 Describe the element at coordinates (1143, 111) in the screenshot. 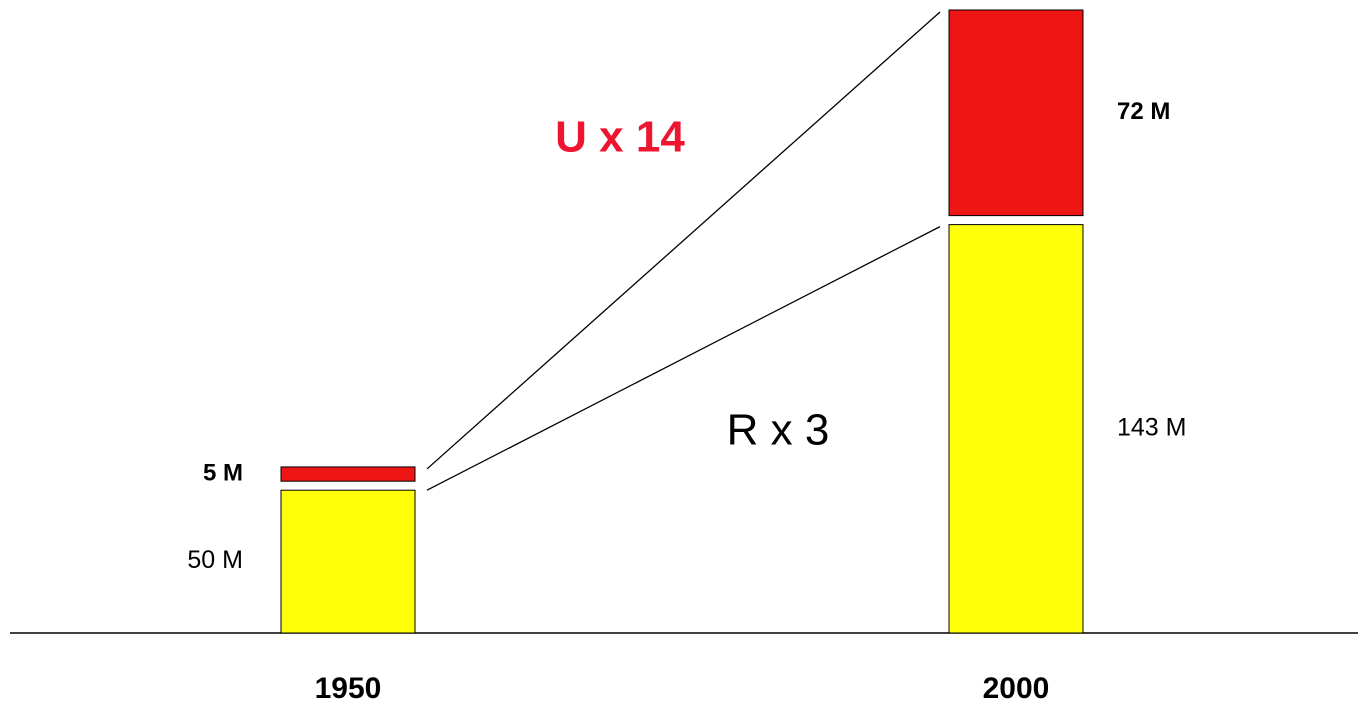

I see `value-label: 72 M` at that location.